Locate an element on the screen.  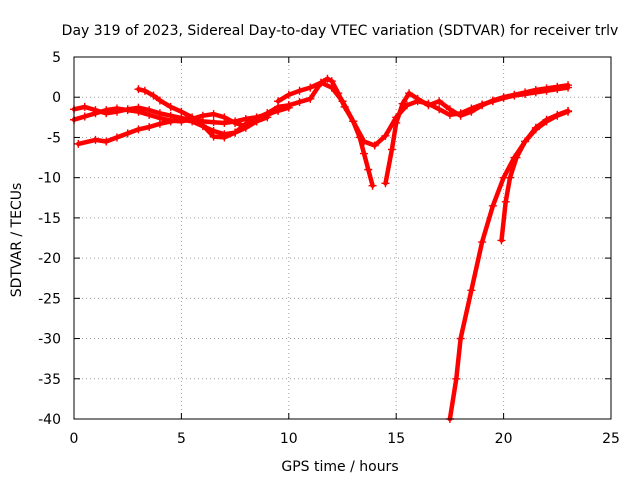
x-tick-label: 15 is located at coordinates (396, 439).